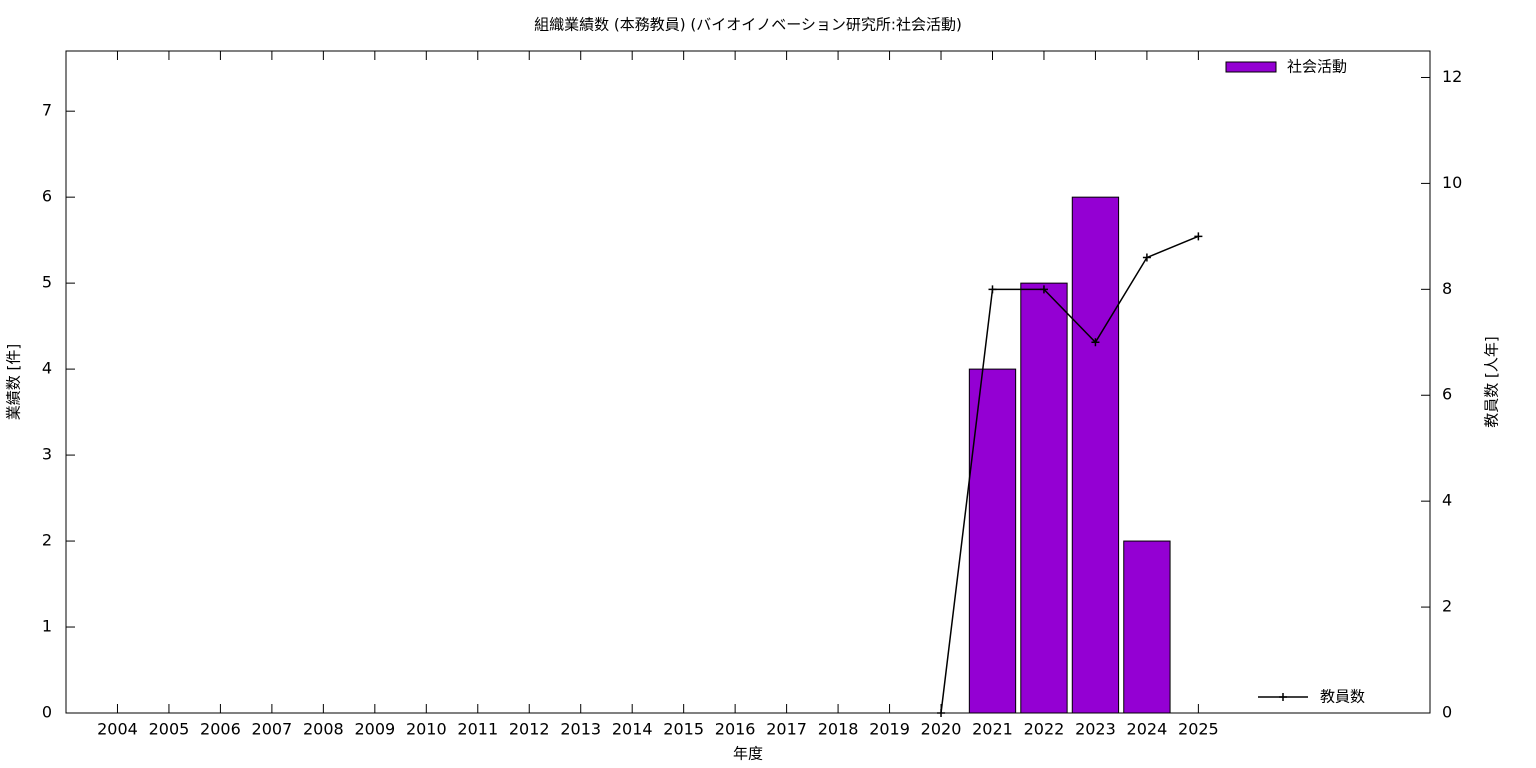 The height and width of the screenshot is (768, 1536). I want to click on x-tick-label: 2006, so click(220, 729).